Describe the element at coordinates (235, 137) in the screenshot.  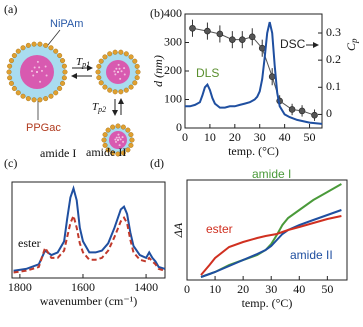
I see `x-tick-label: 20` at that location.